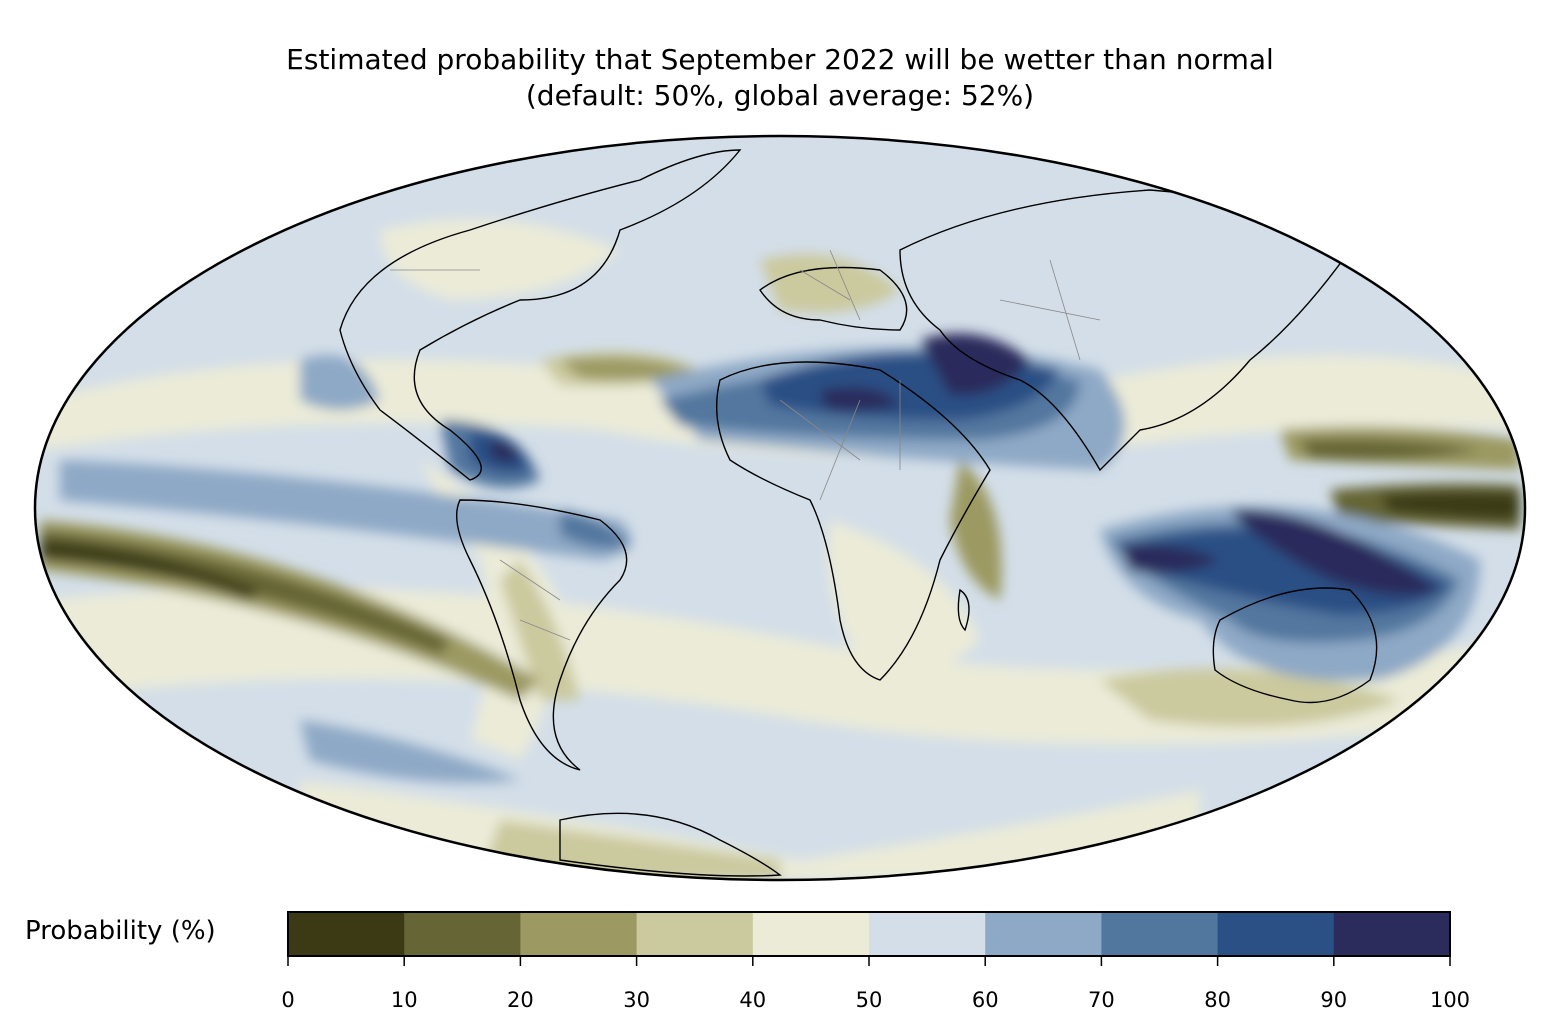  Describe the element at coordinates (780, 95) in the screenshot. I see `title-line-2: (default: 50%, global average: 52%)` at that location.